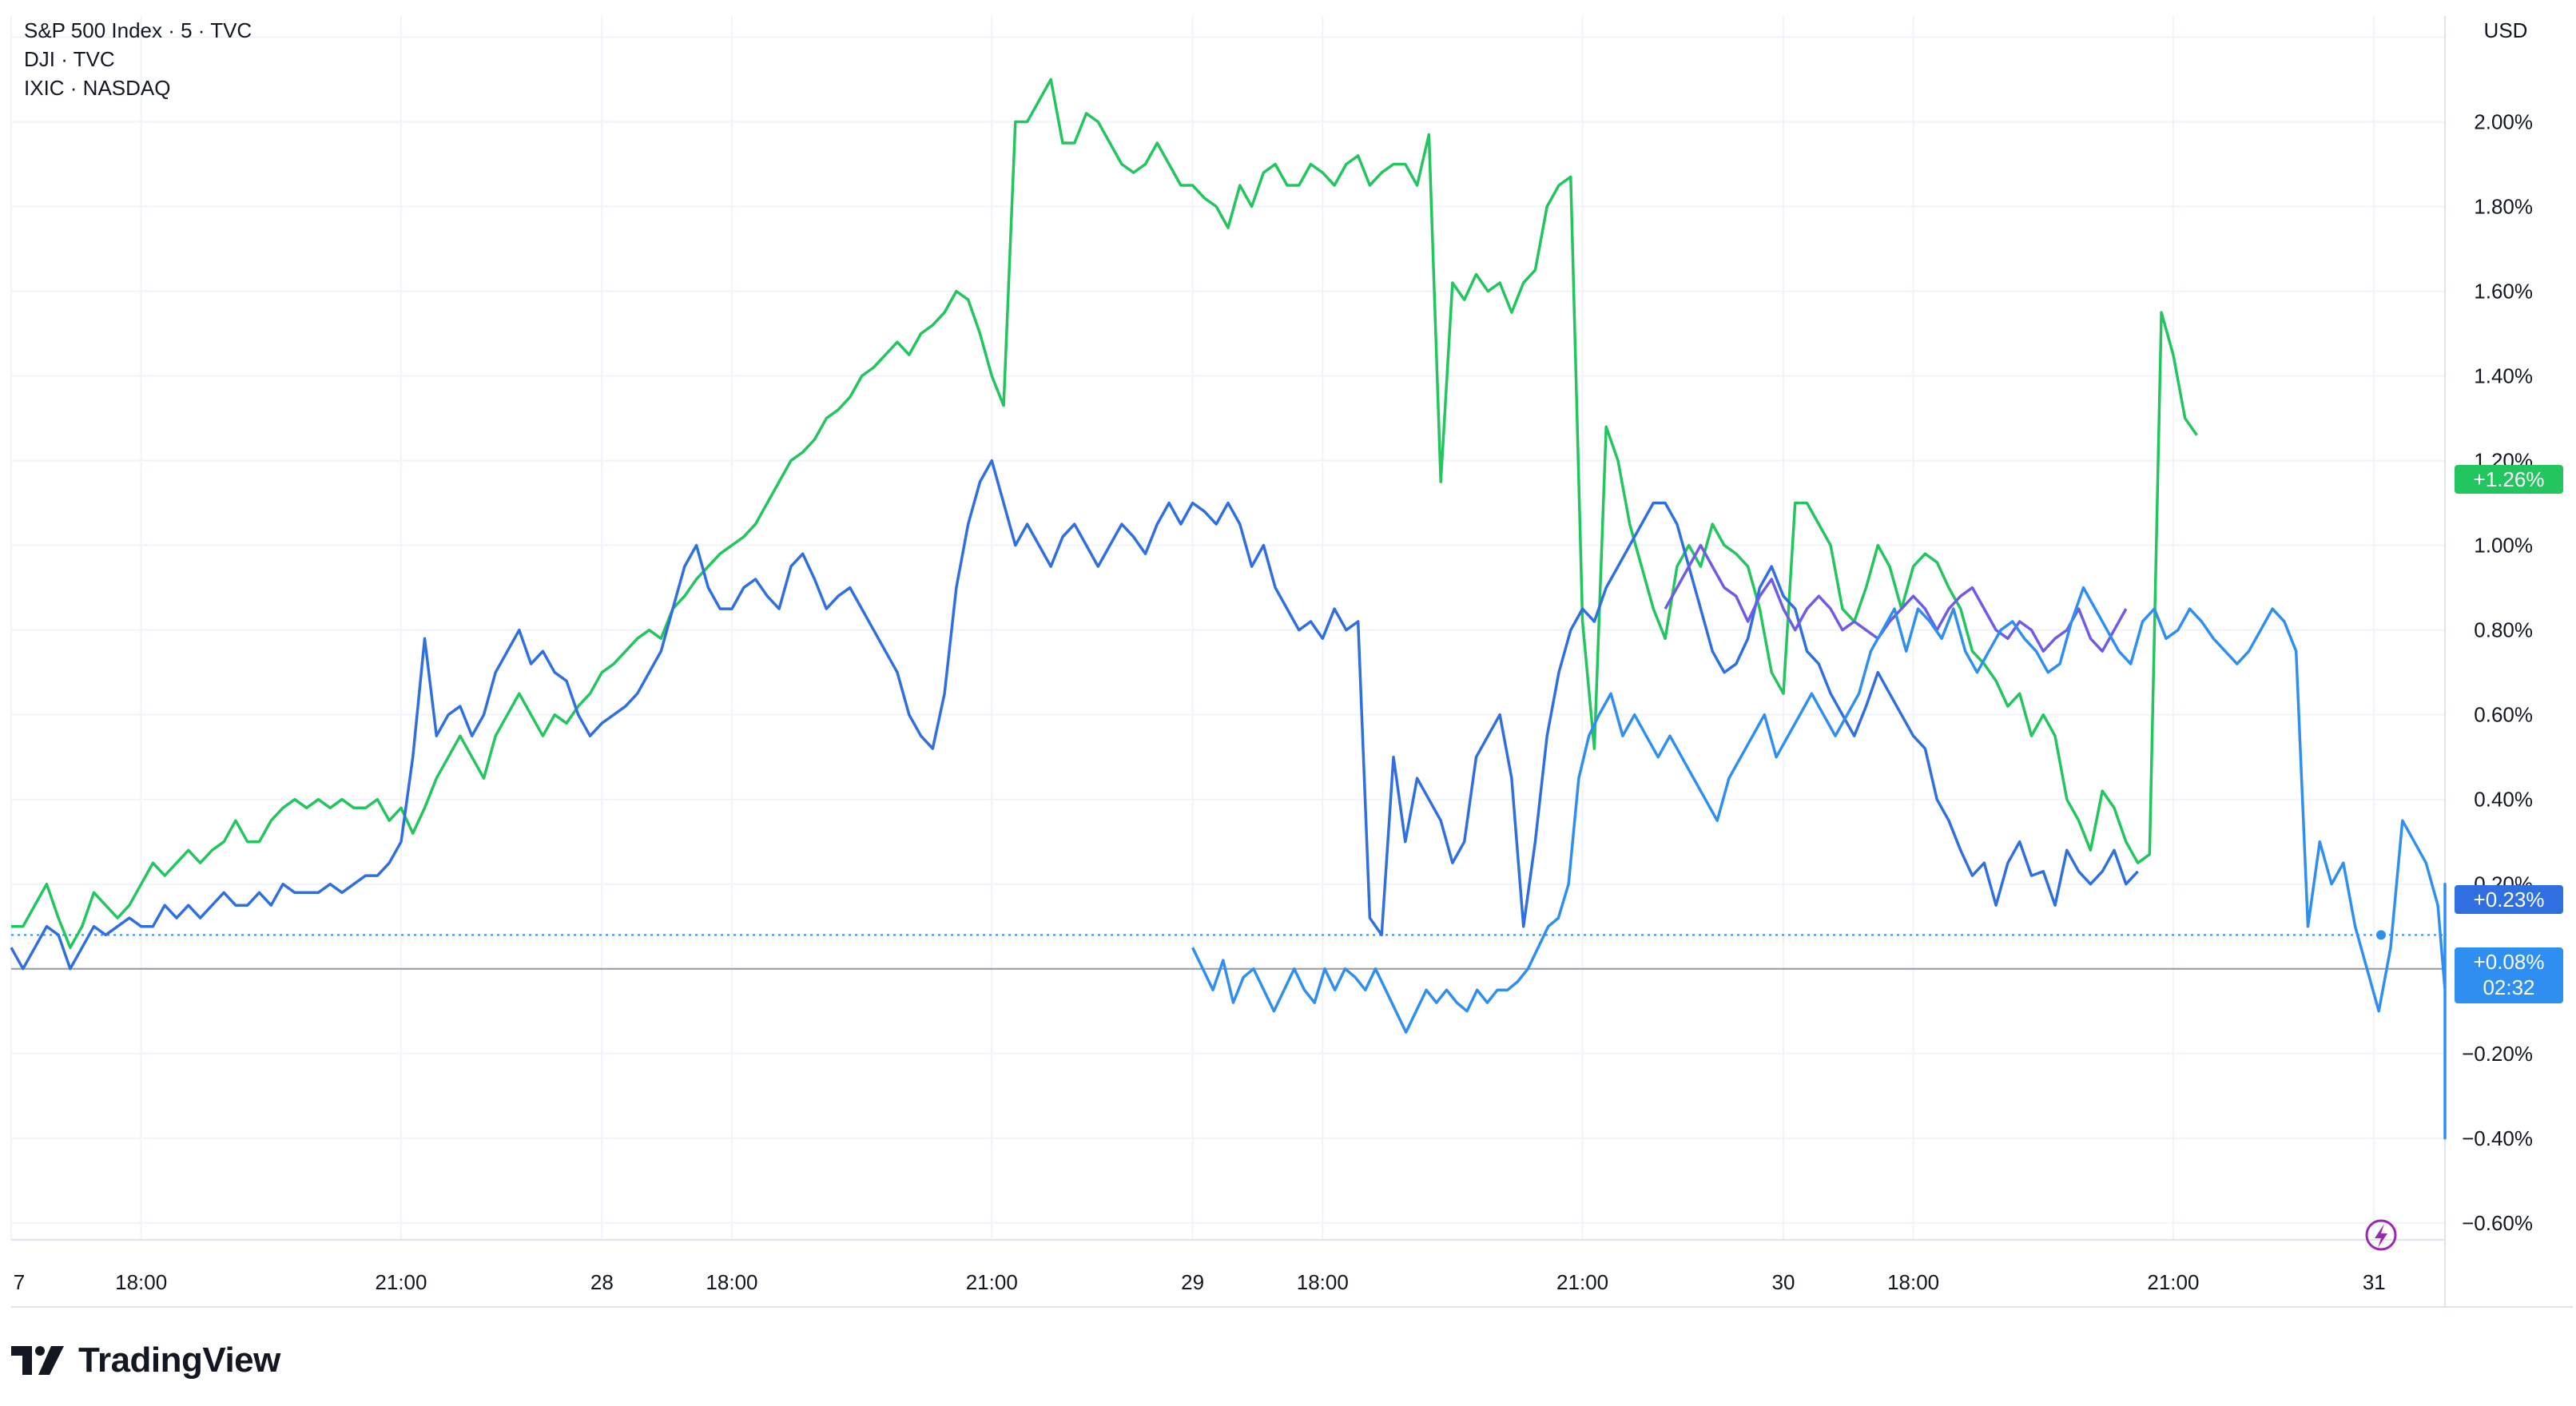  I want to click on x-tick-label: 31, so click(2374, 1282).